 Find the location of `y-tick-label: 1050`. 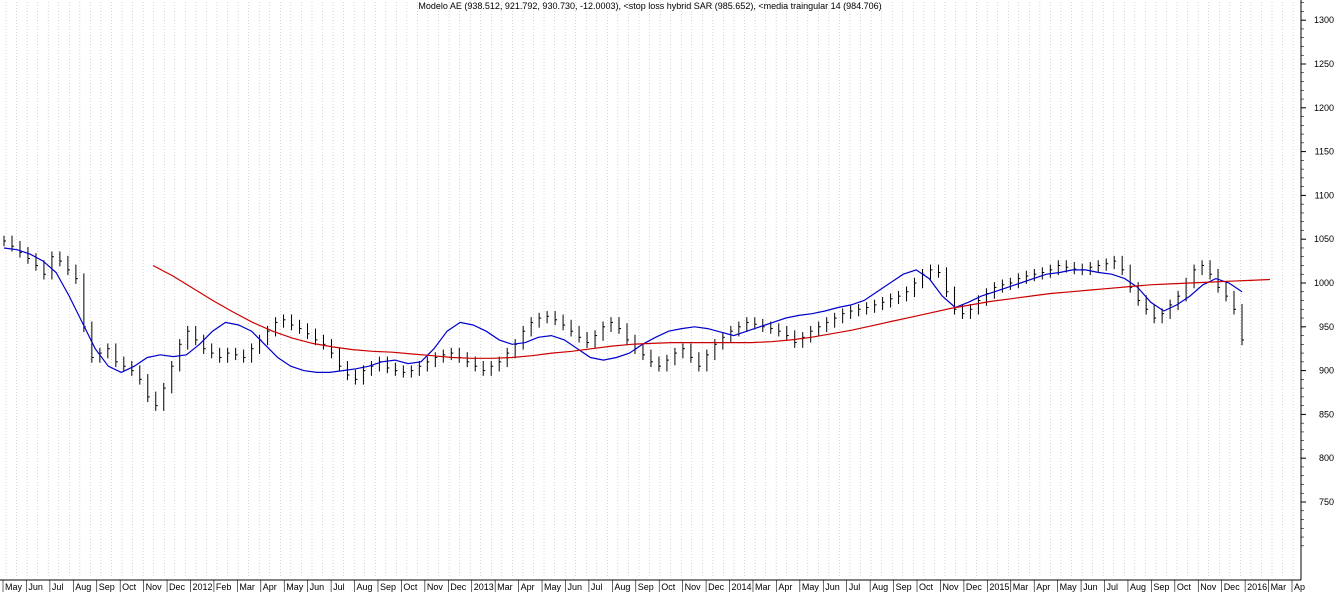

y-tick-label: 1050 is located at coordinates (1324, 239).